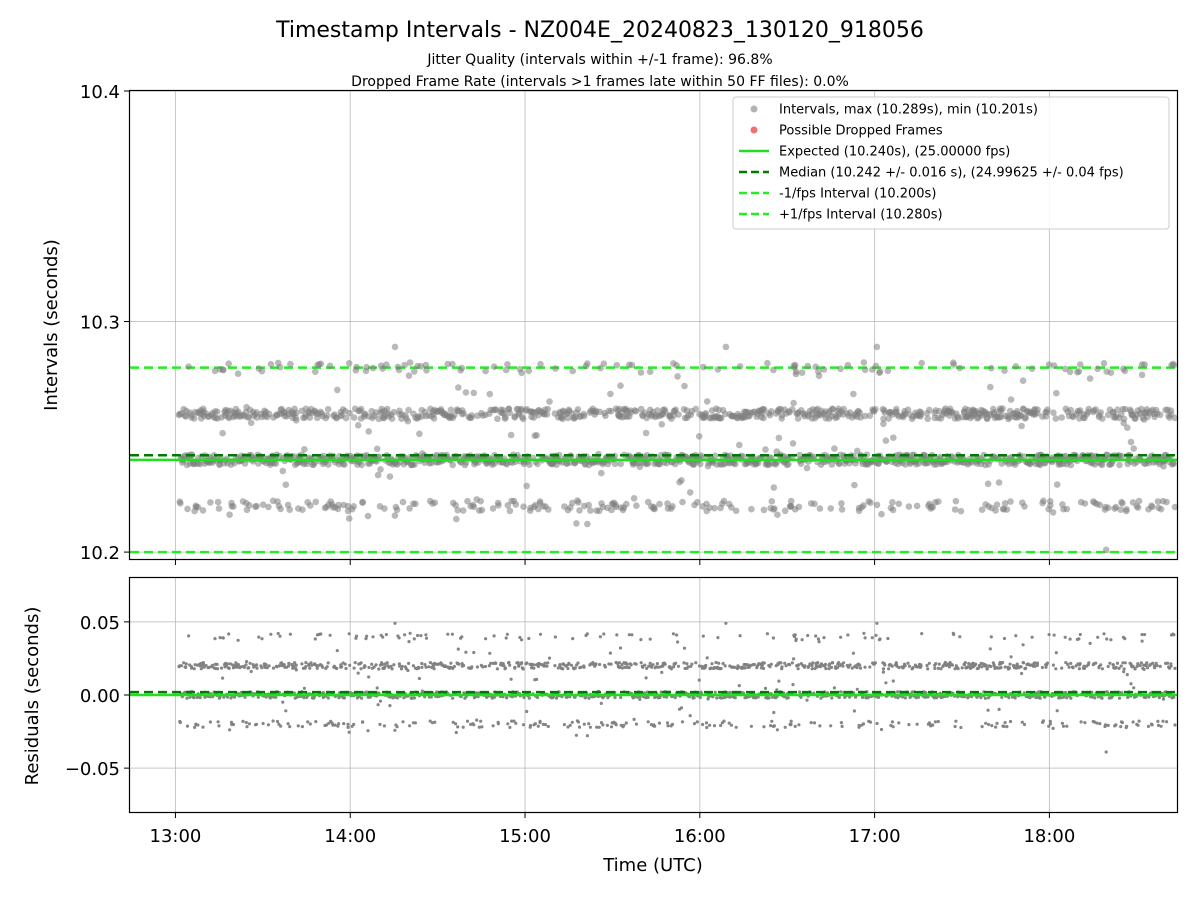 This screenshot has height=900, width=1200. What do you see at coordinates (908, 110) in the screenshot?
I see `legend-label-intervals: Intervals, max (10.289s), min (10.201s)` at bounding box center [908, 110].